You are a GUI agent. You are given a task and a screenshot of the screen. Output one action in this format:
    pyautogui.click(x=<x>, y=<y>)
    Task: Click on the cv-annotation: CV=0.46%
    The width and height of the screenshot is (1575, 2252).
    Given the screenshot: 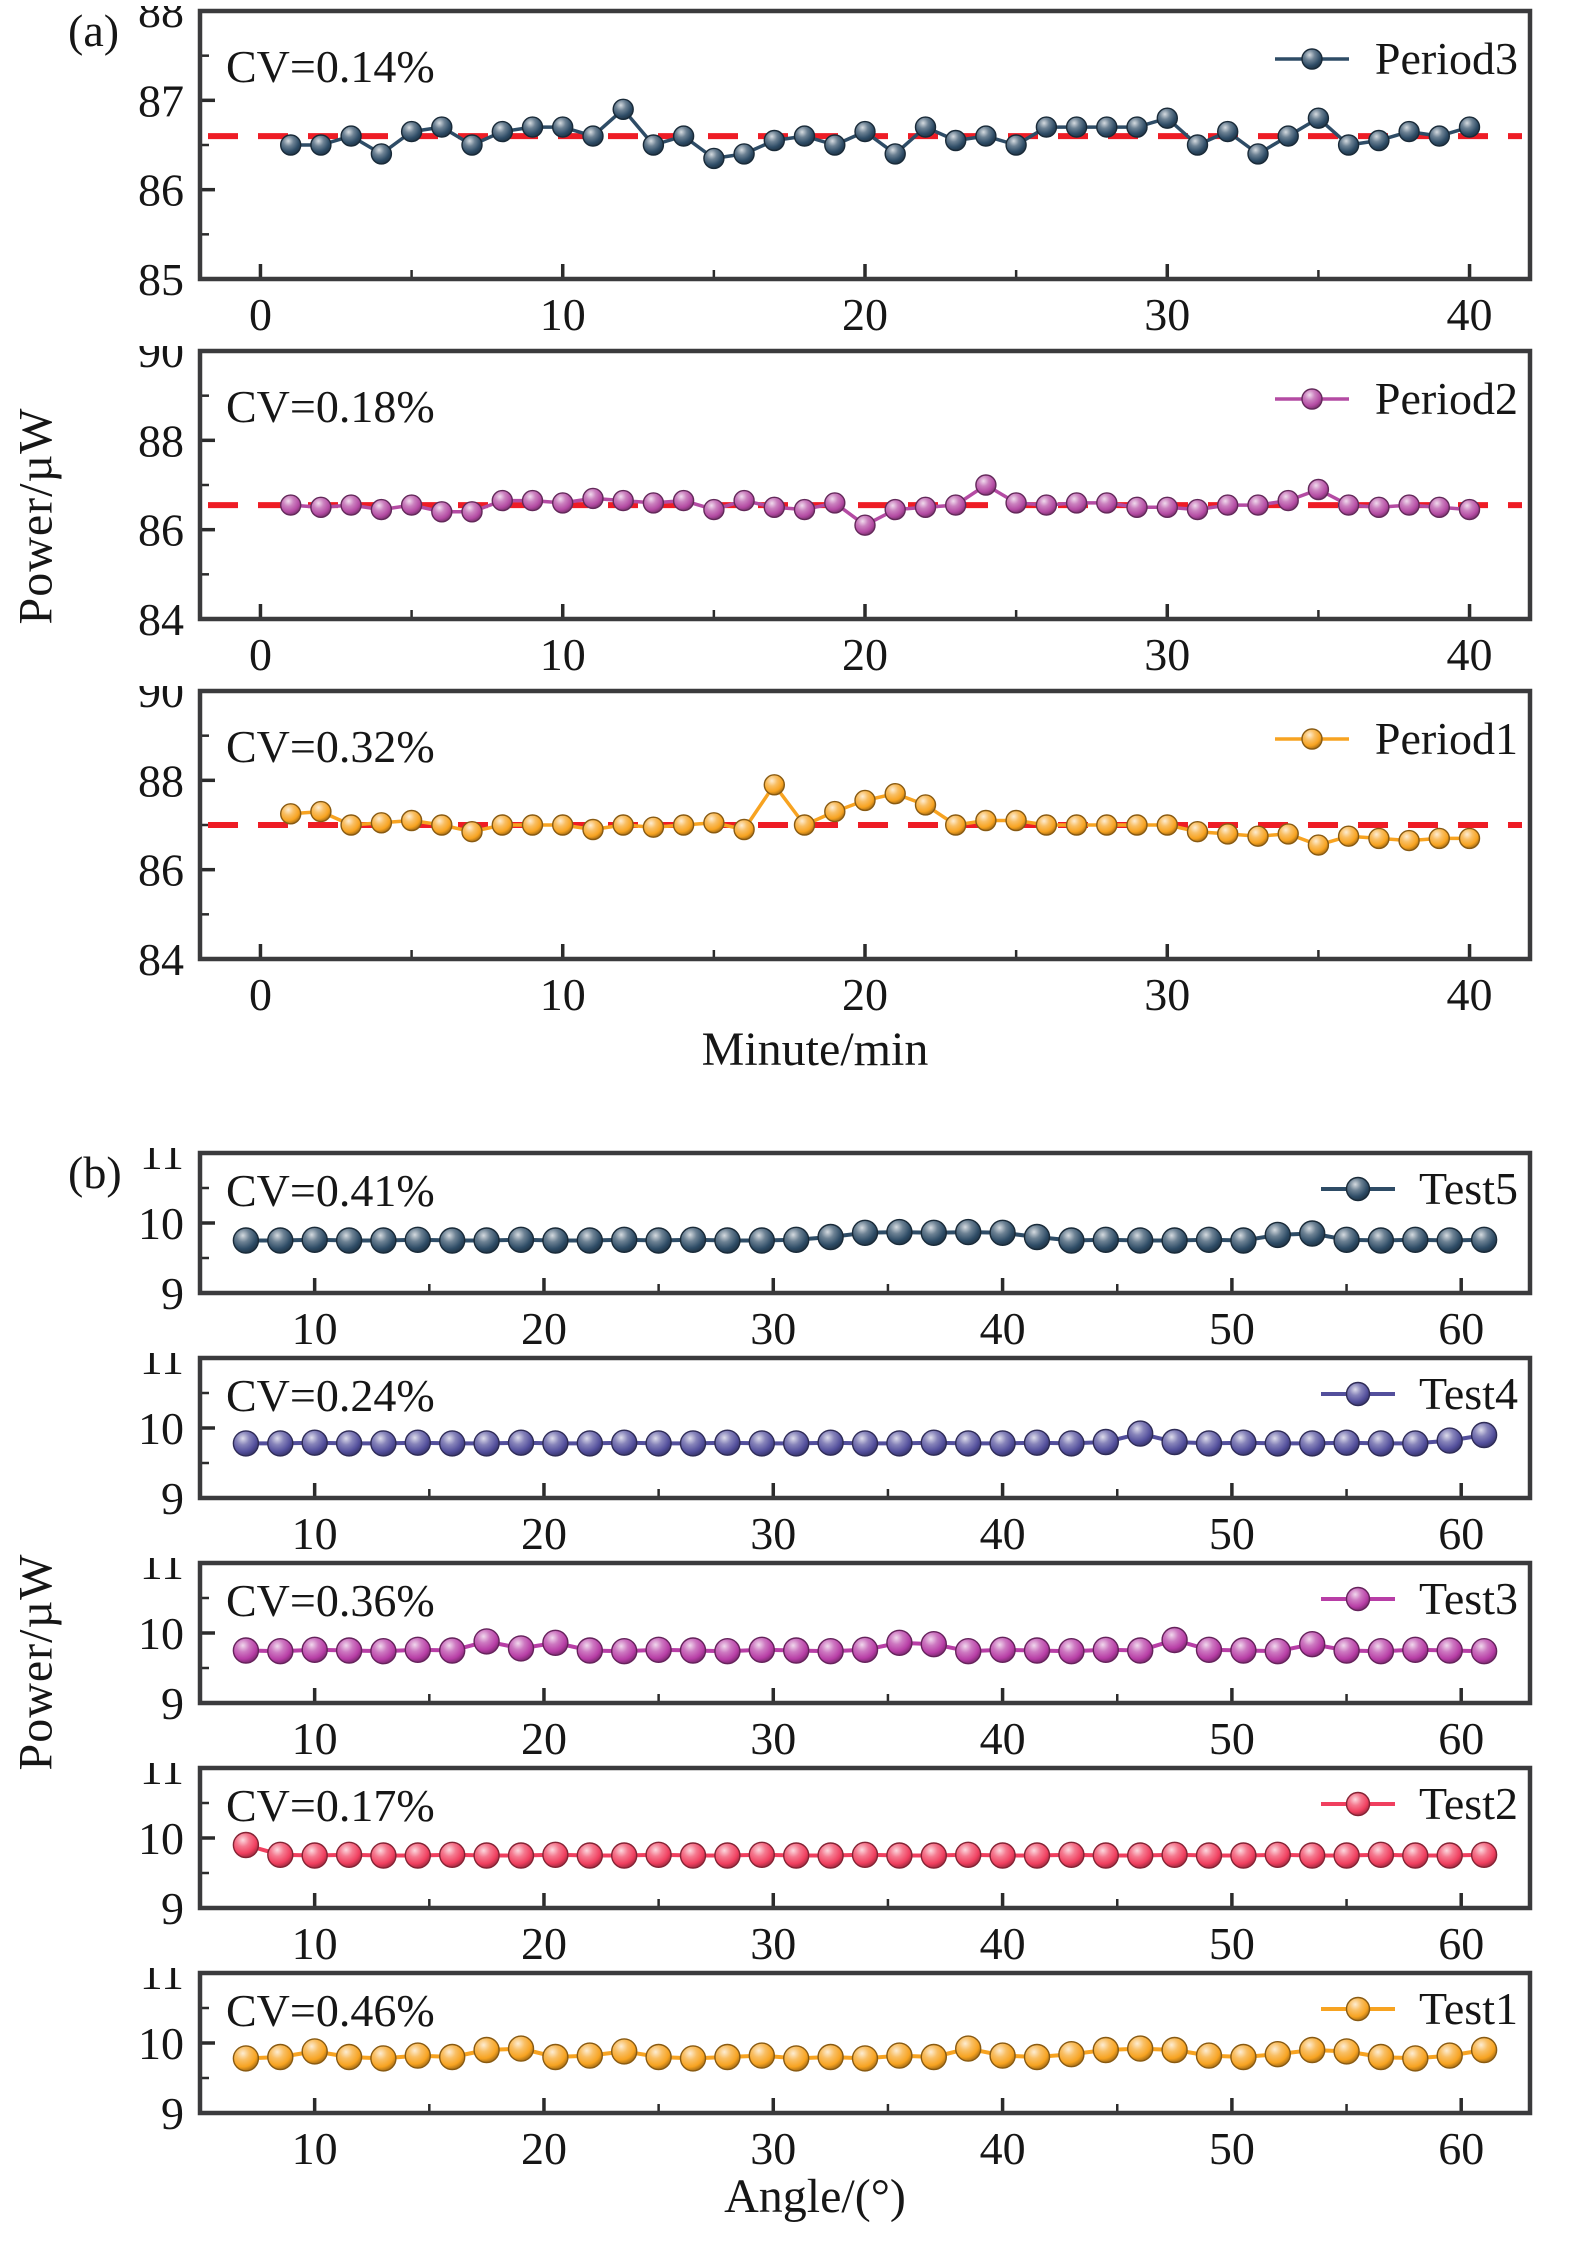 What is the action you would take?
    pyautogui.click(x=330, y=2010)
    